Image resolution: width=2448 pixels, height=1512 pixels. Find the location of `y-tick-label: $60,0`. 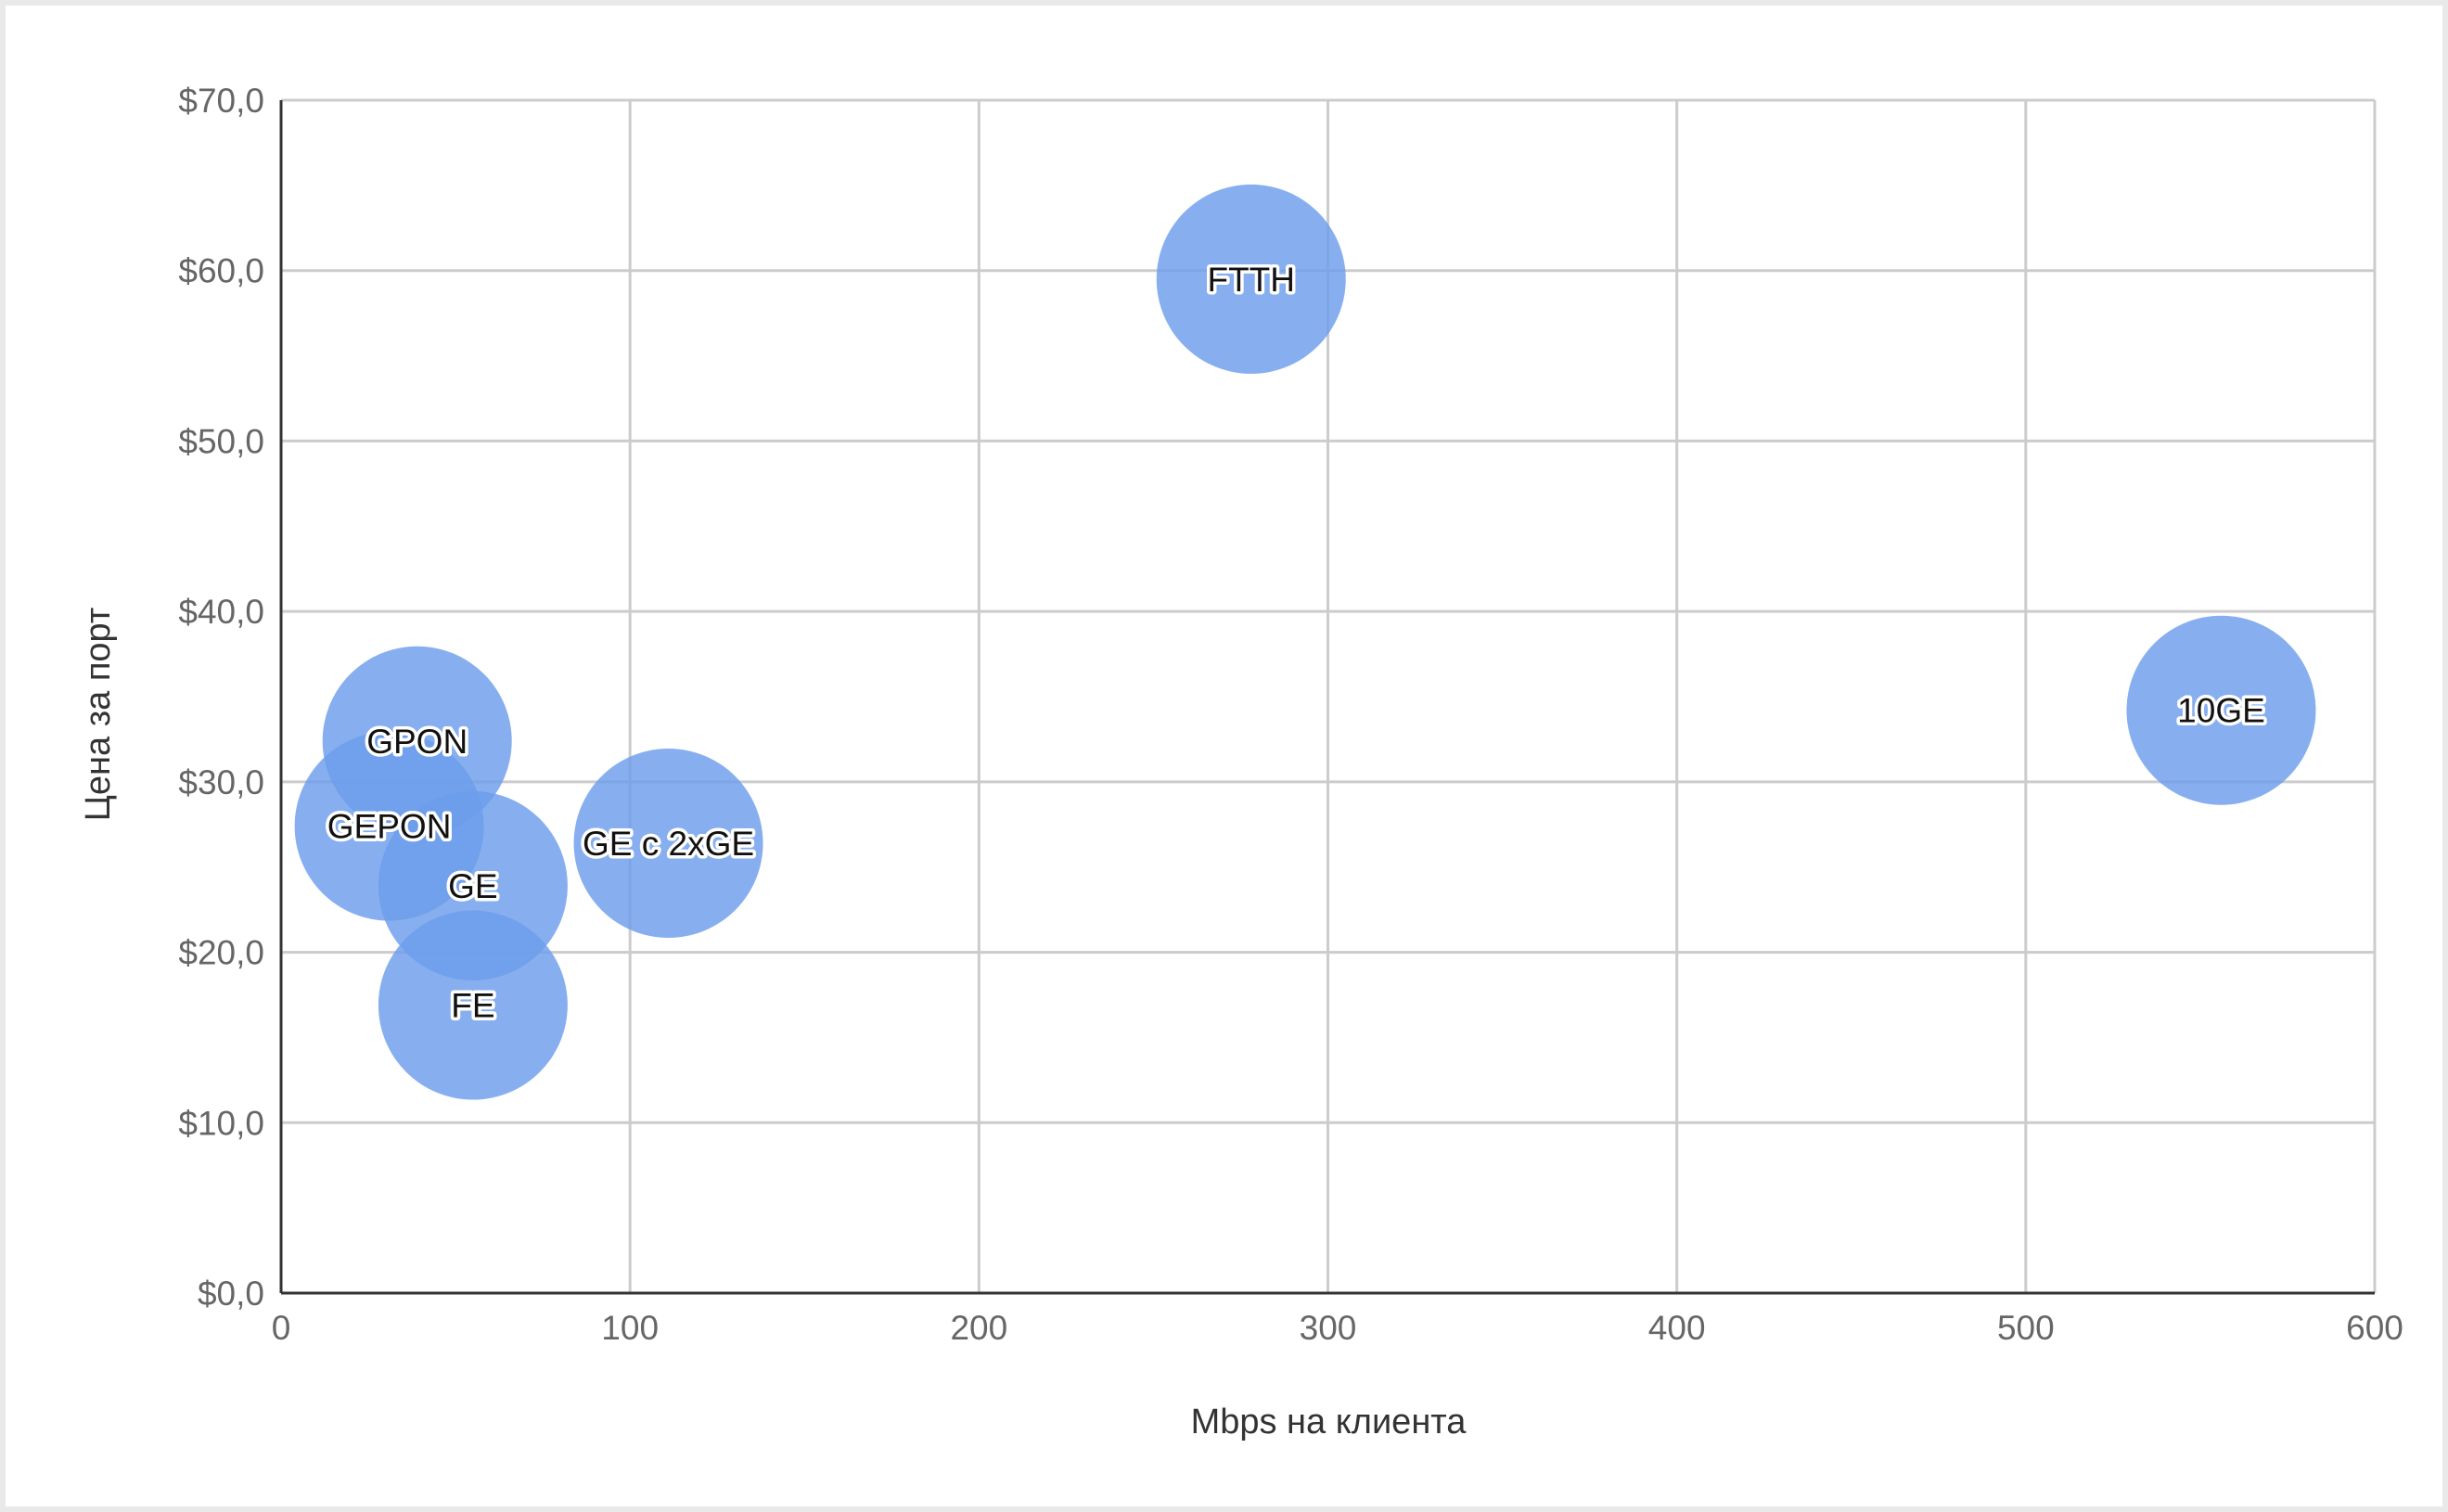

y-tick-label: $60,0 is located at coordinates (221, 271).